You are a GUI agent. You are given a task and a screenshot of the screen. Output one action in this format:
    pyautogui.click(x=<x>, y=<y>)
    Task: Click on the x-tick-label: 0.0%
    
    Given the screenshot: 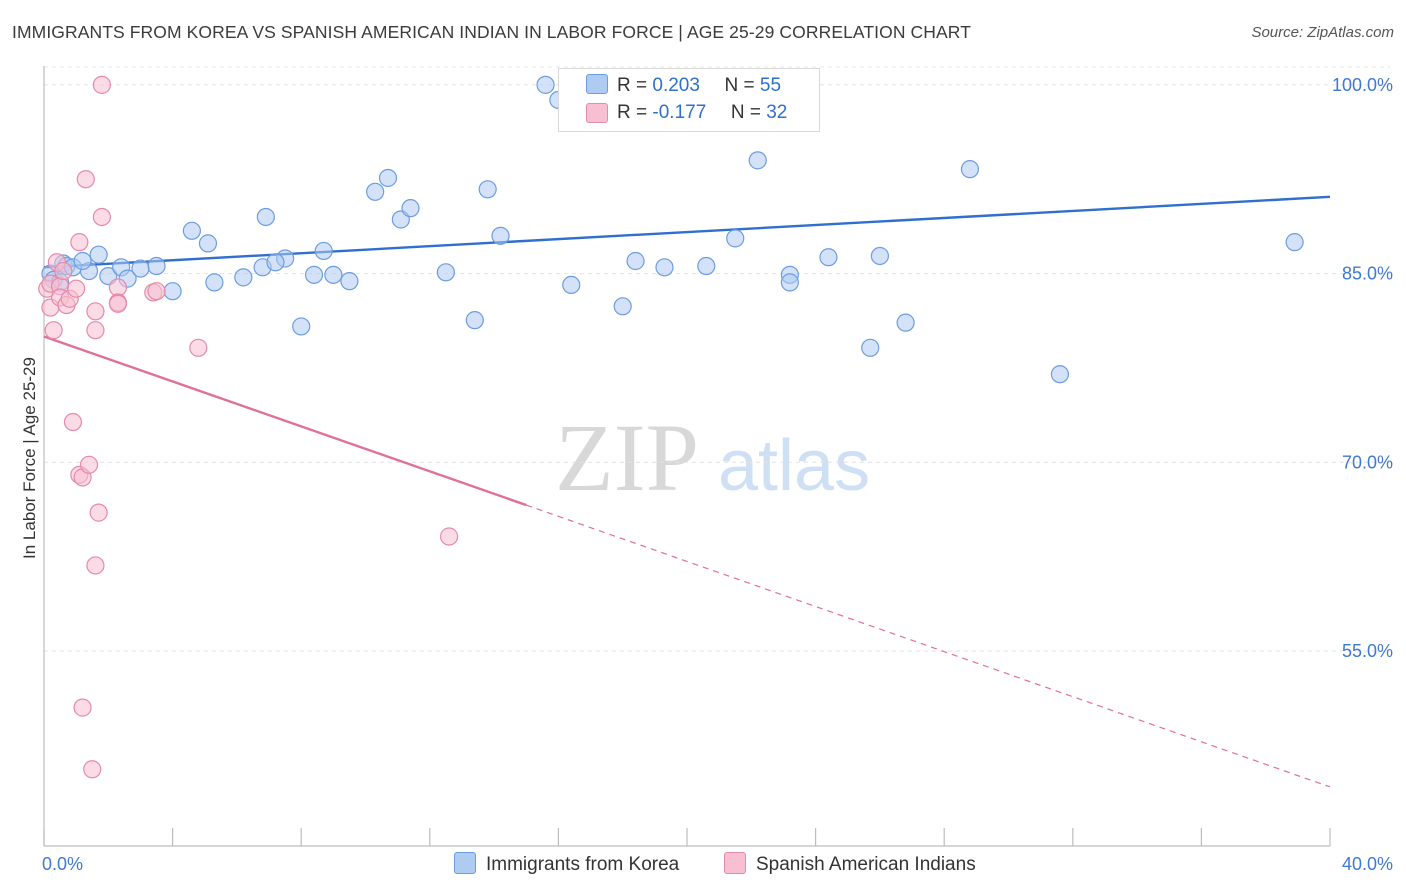 What is the action you would take?
    pyautogui.click(x=62, y=864)
    